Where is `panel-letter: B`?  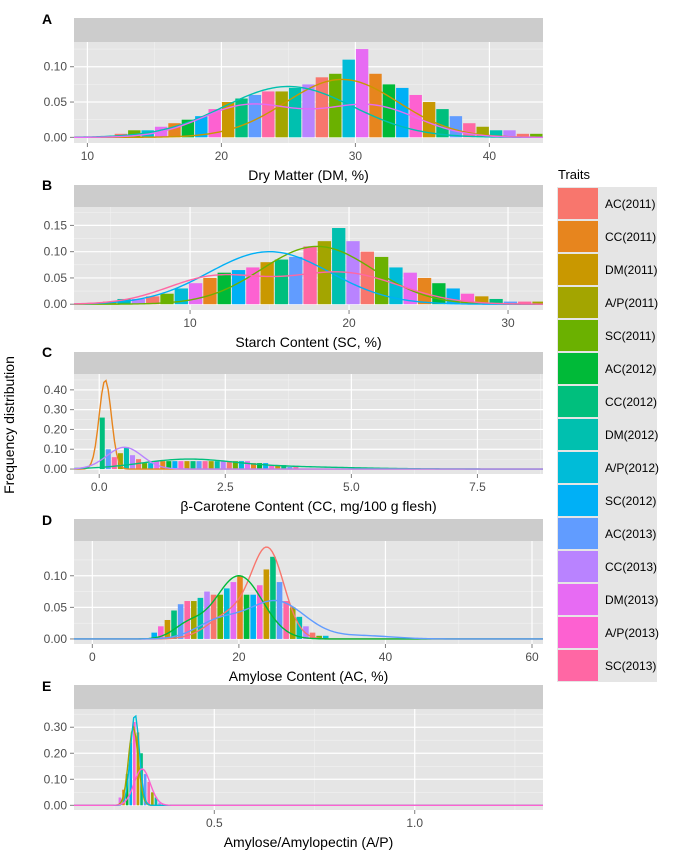
panel-letter: B is located at coordinates (47, 185).